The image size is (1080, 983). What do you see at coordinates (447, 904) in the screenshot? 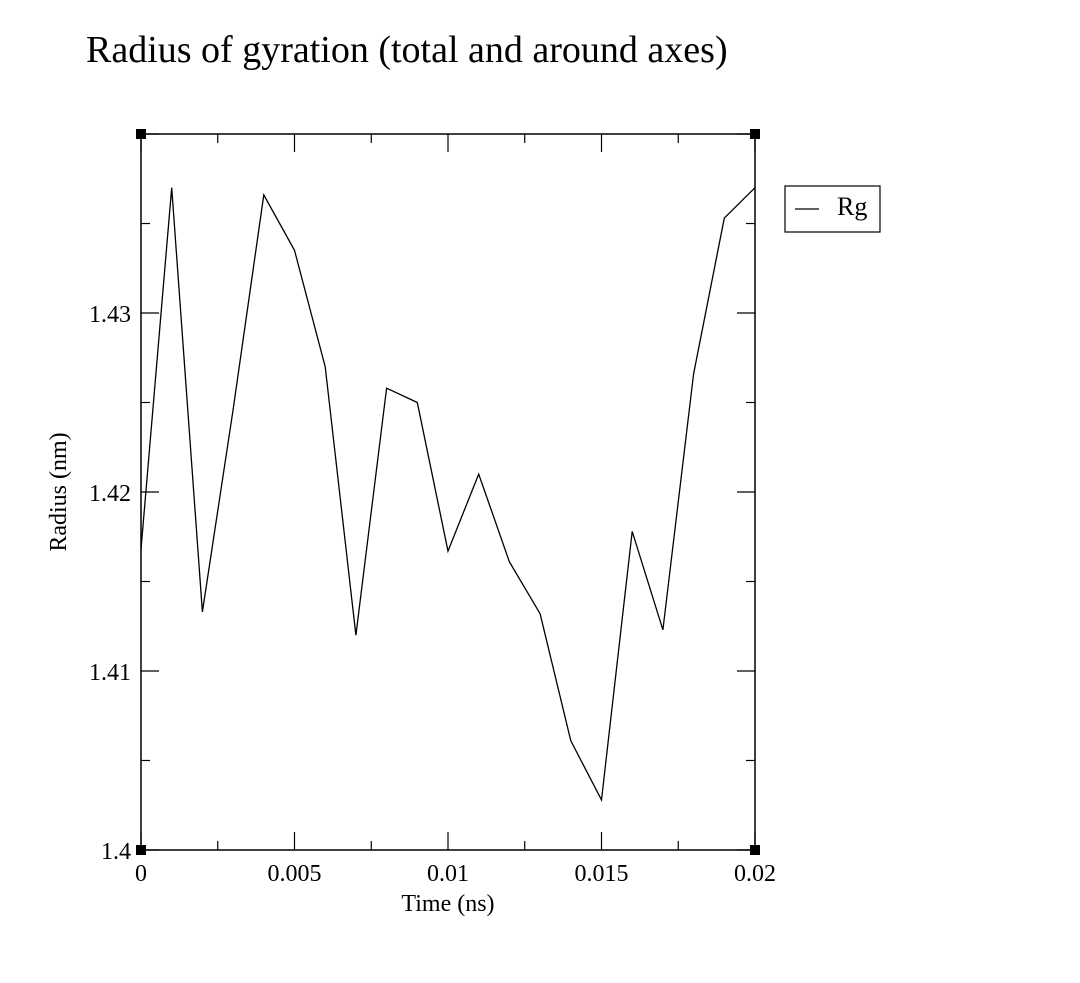
I see `x-axis-label: Time (ns)` at bounding box center [447, 904].